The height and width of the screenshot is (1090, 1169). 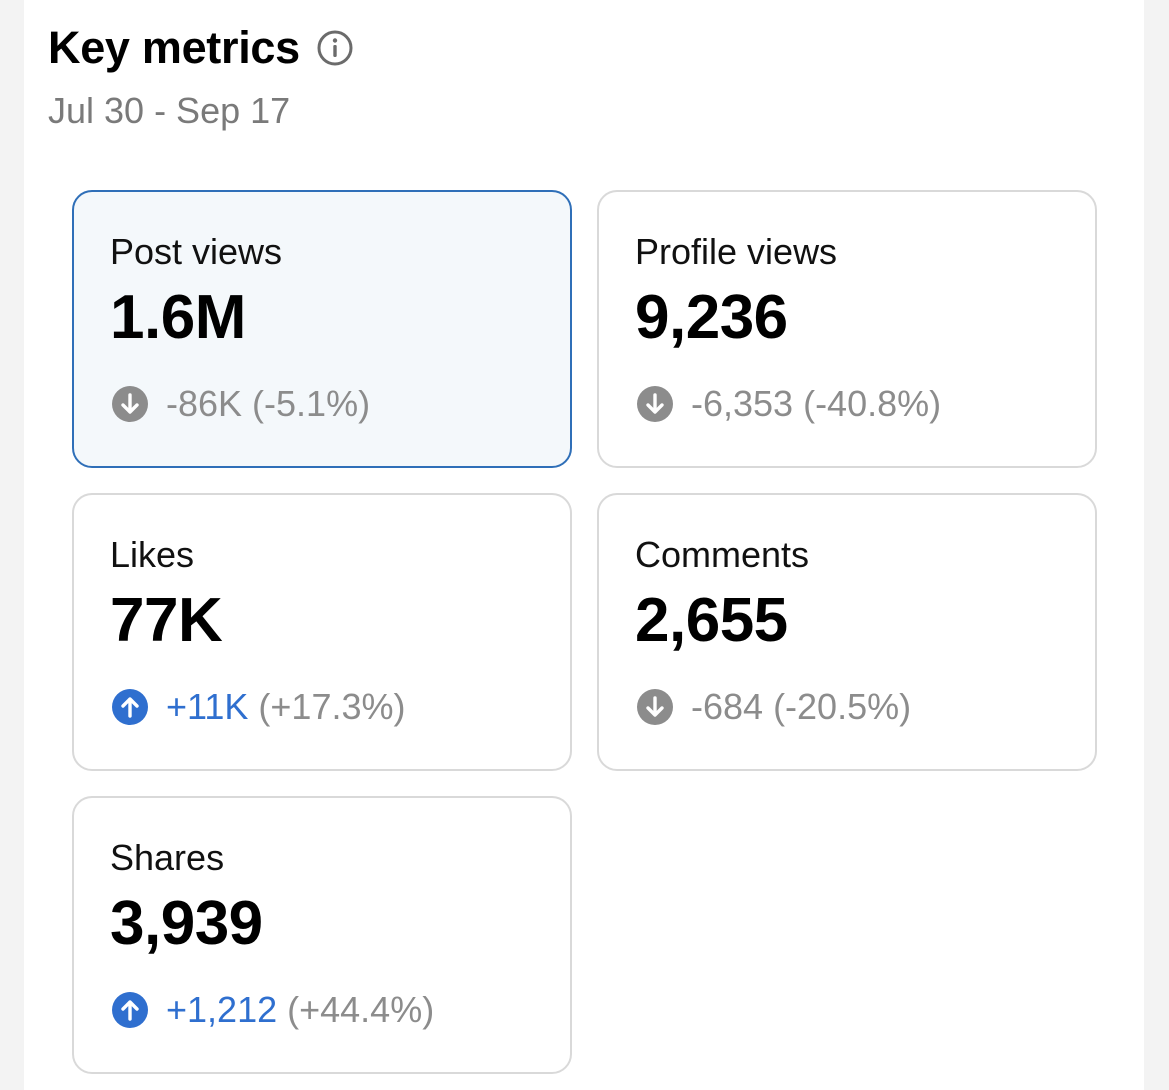 What do you see at coordinates (204, 403) in the screenshot?
I see `metric-change: -86K` at bounding box center [204, 403].